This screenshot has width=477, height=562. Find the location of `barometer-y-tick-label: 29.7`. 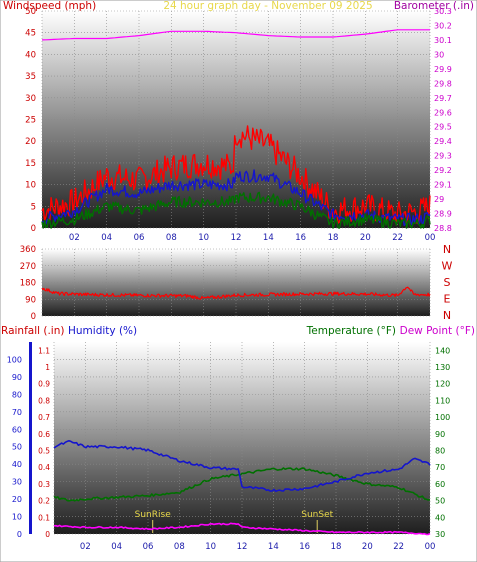

barometer-y-tick-label: 29.7 is located at coordinates (443, 98).